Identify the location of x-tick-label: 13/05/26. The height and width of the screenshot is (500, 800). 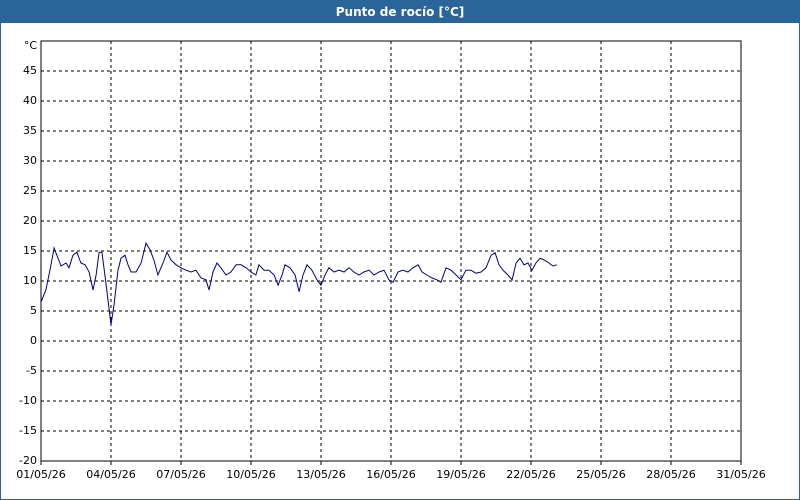
(320, 474).